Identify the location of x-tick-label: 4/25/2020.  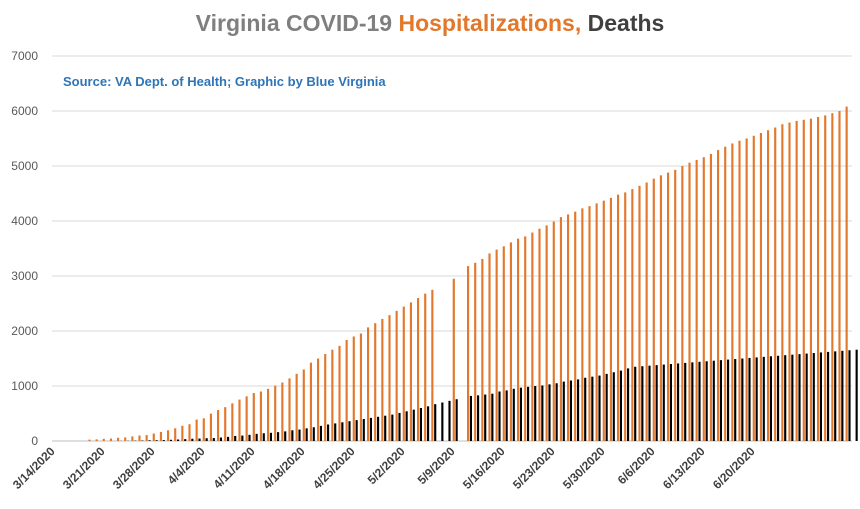
(334, 468).